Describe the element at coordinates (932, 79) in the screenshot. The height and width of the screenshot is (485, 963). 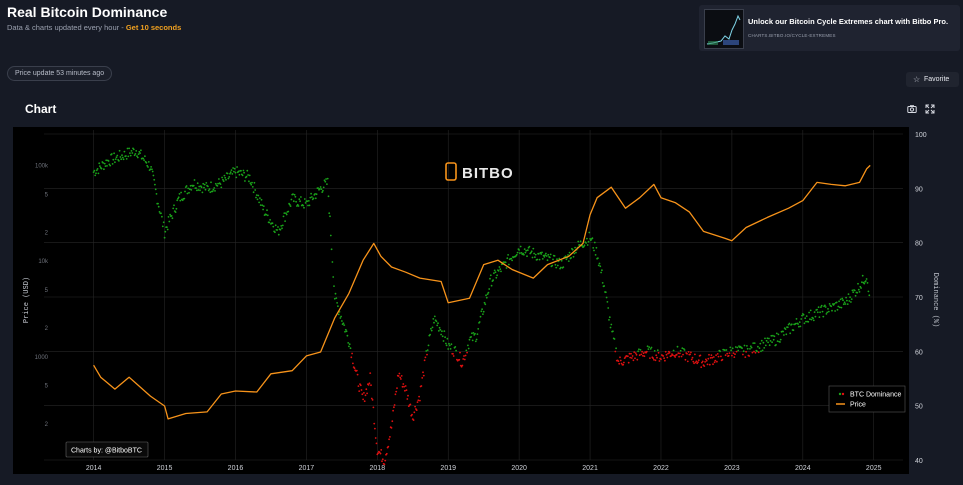
I see `favorite-button: ☆ Favorite` at that location.